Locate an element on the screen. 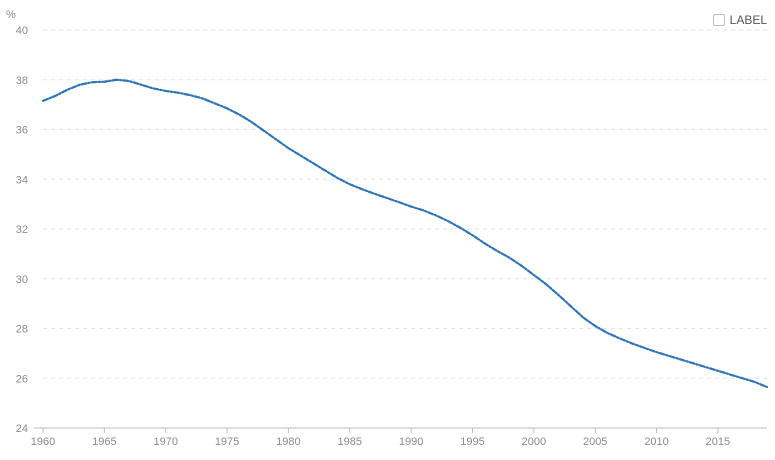  legend-toggle: LABEL is located at coordinates (739, 20).